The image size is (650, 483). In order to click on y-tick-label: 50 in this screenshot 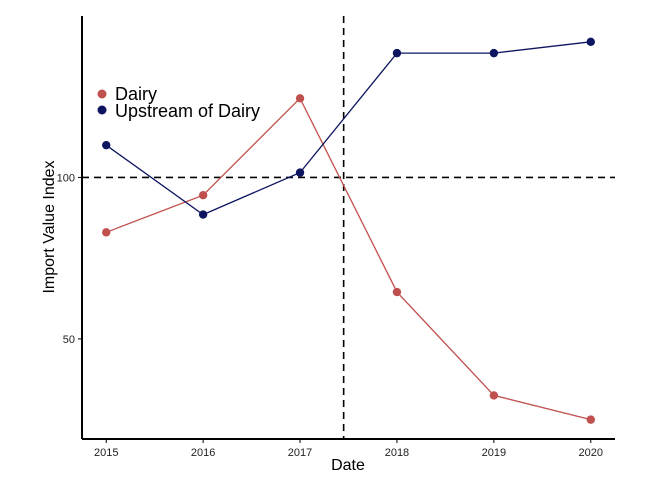, I will do `click(69, 340)`.